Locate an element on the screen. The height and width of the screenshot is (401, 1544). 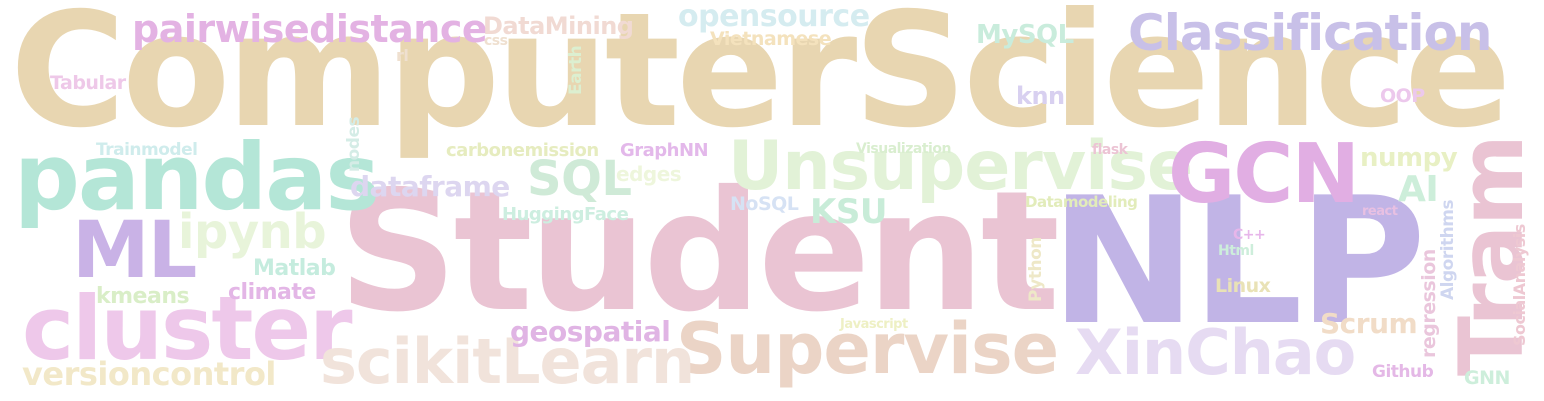
word-cpp: C++ is located at coordinates (1249, 235).